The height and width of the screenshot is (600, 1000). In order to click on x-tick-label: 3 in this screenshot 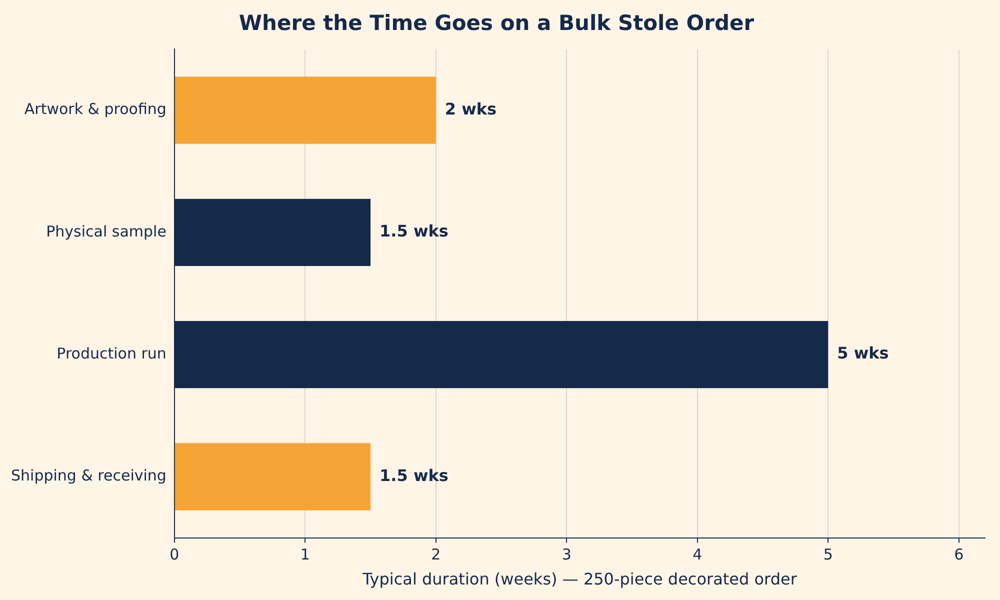, I will do `click(567, 555)`.